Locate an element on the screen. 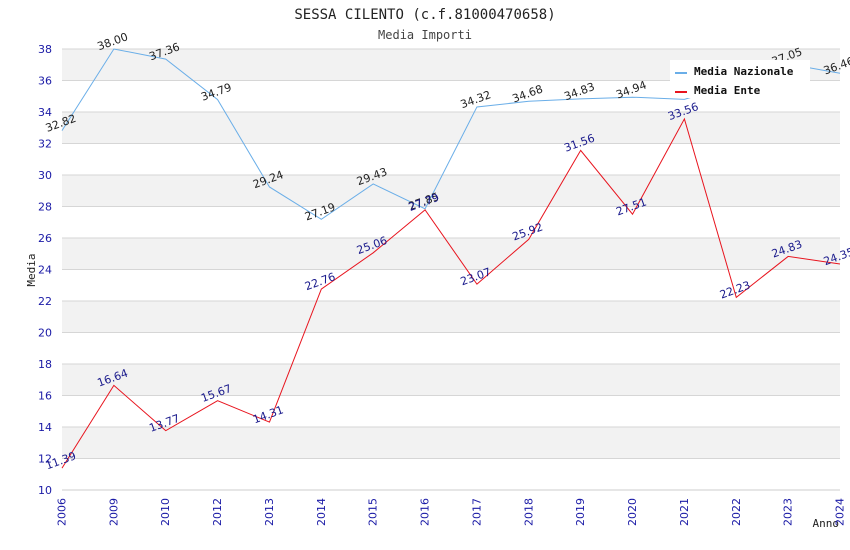 Image resolution: width=850 pixels, height=550 pixels. y-axis-label: Media is located at coordinates (31, 269).